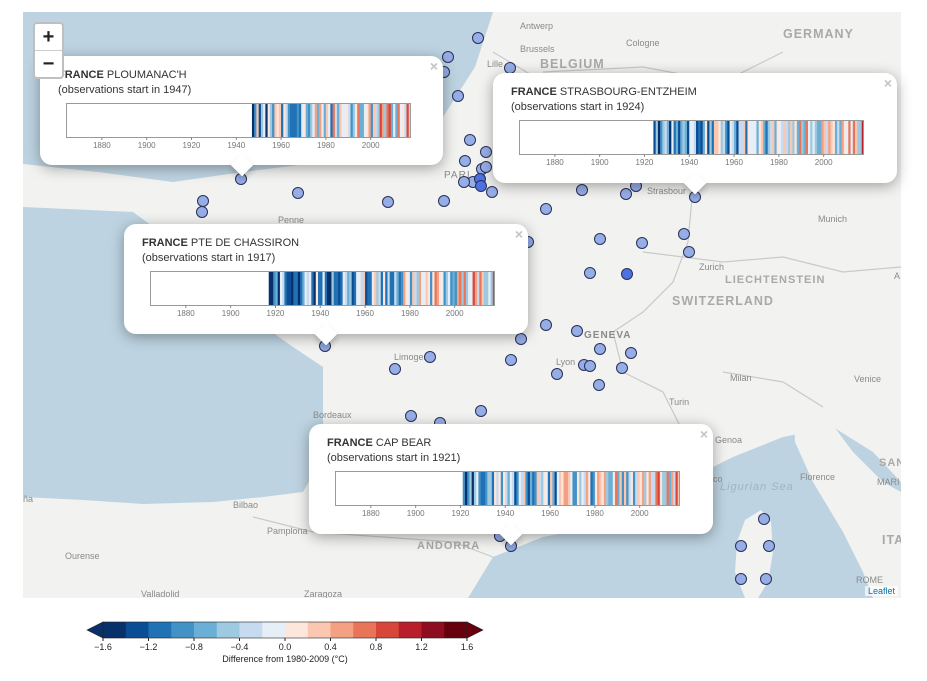 This screenshot has height=681, width=927. I want to click on colorbar-tick-label: 1.6, so click(467, 647).